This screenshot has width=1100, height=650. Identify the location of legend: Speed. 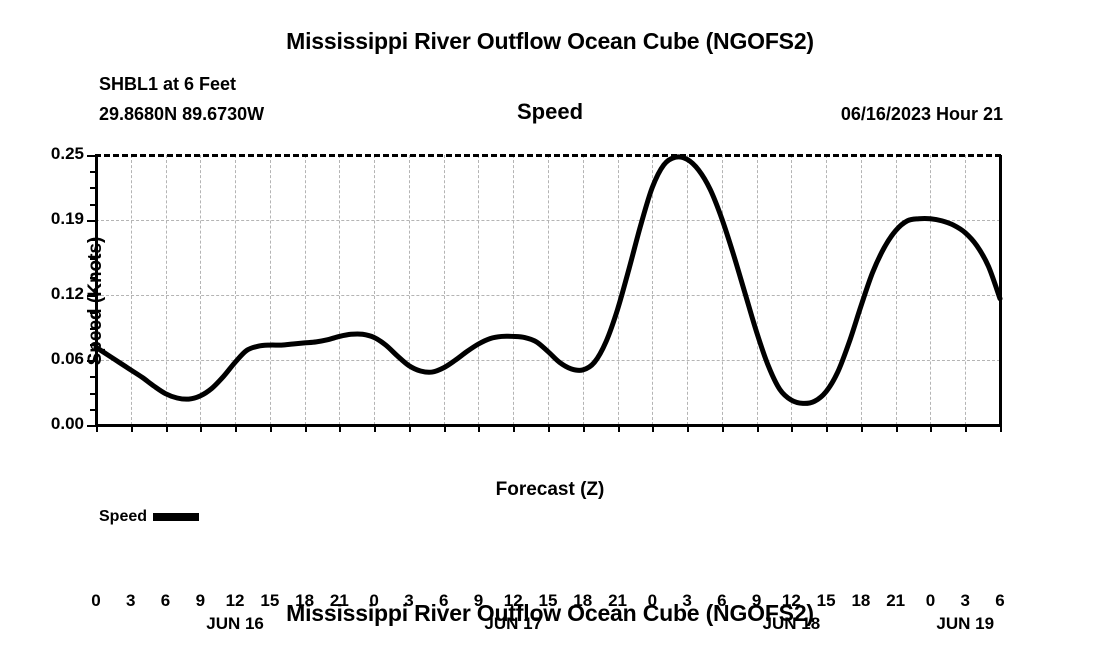
(149, 517).